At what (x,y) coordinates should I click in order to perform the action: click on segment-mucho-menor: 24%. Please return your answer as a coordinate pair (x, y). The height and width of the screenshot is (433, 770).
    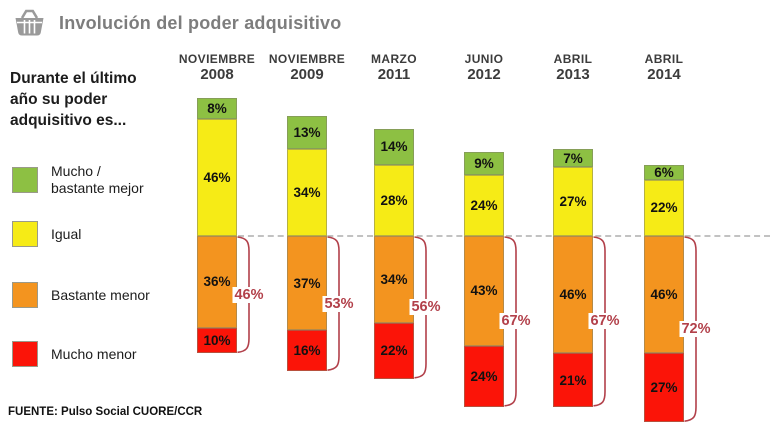
    Looking at the image, I should click on (484, 376).